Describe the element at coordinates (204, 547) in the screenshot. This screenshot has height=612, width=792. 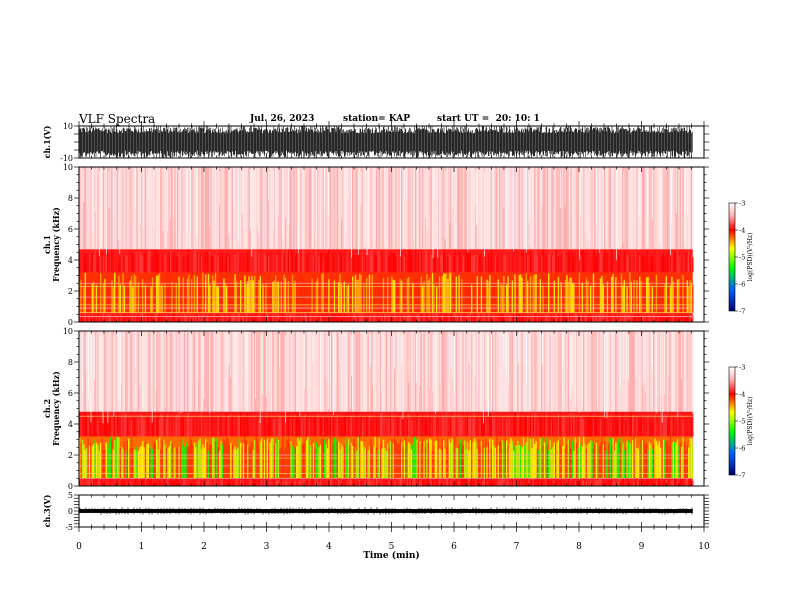
I see `xtick-label: 2` at that location.